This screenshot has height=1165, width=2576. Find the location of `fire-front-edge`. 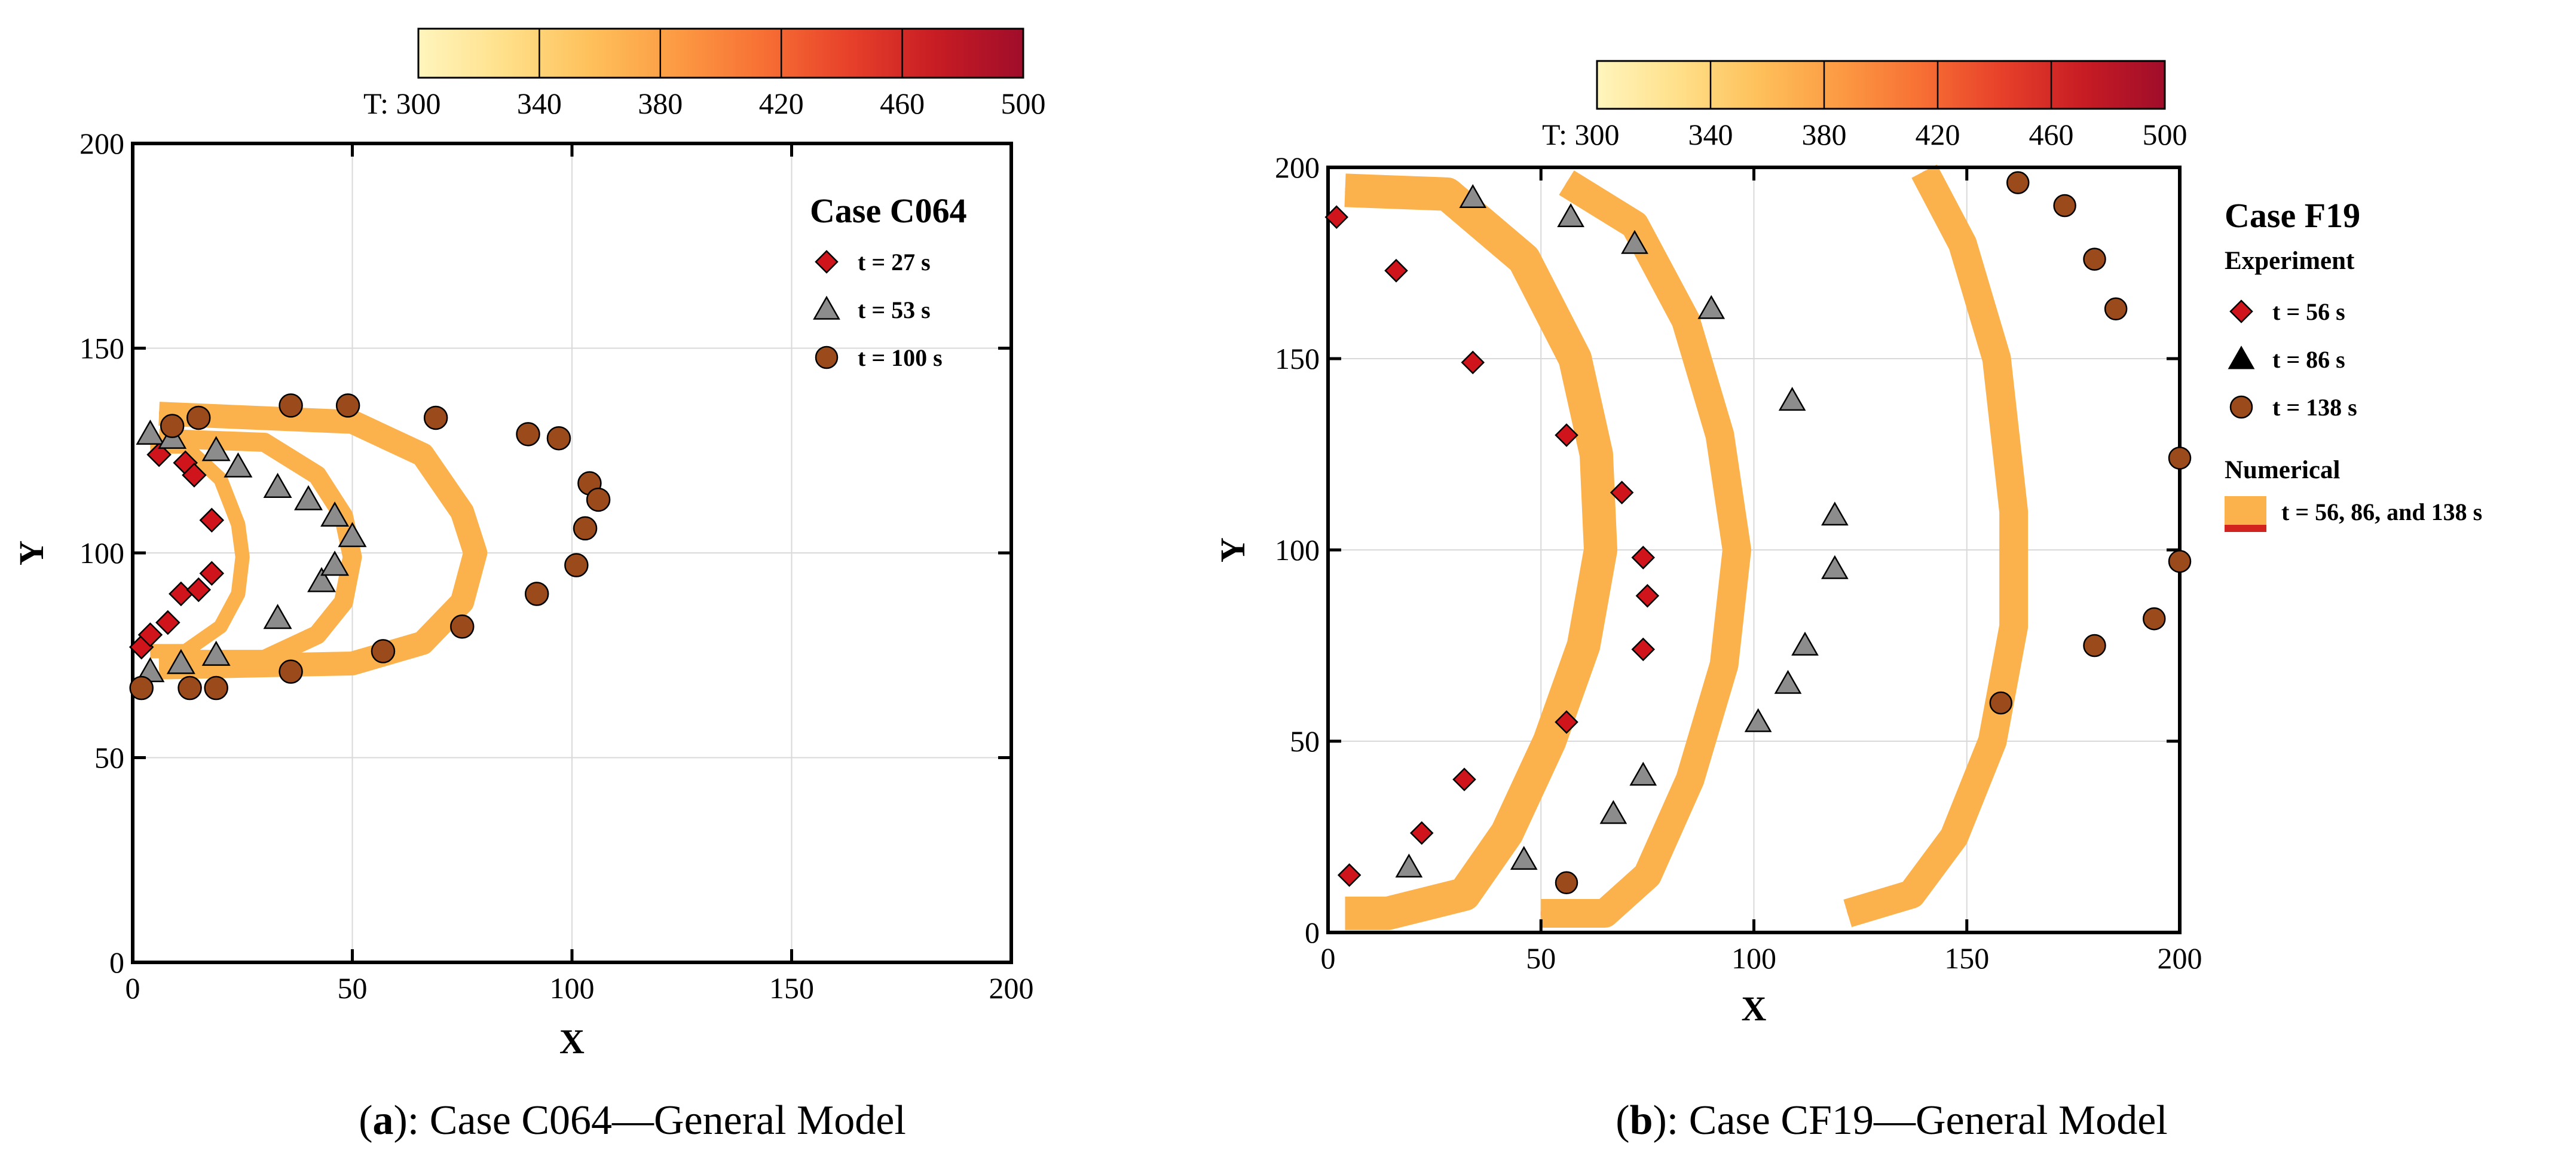

fire-front-edge is located at coordinates (1640, 548).